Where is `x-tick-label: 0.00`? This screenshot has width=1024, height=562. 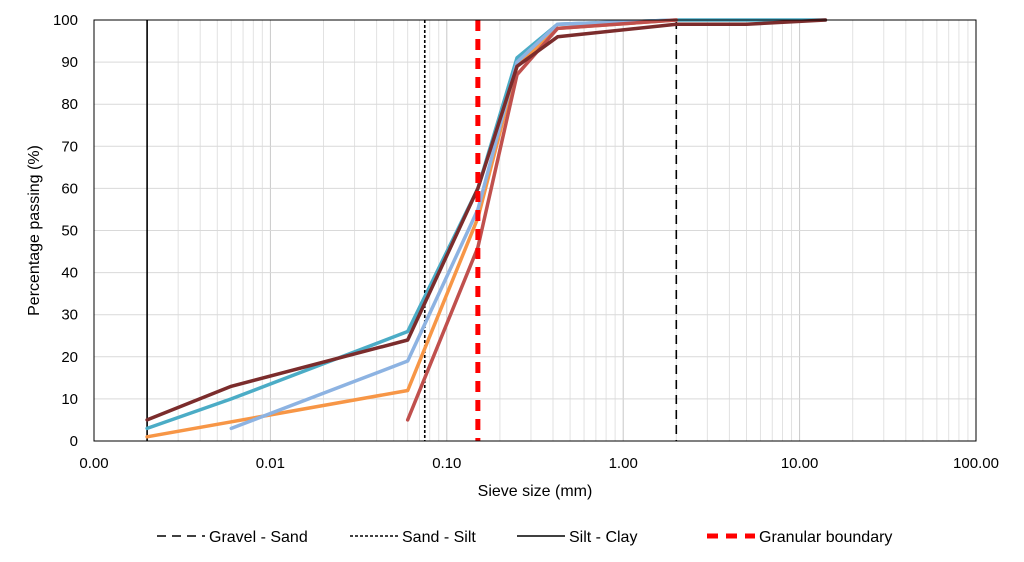 x-tick-label: 0.00 is located at coordinates (93, 463).